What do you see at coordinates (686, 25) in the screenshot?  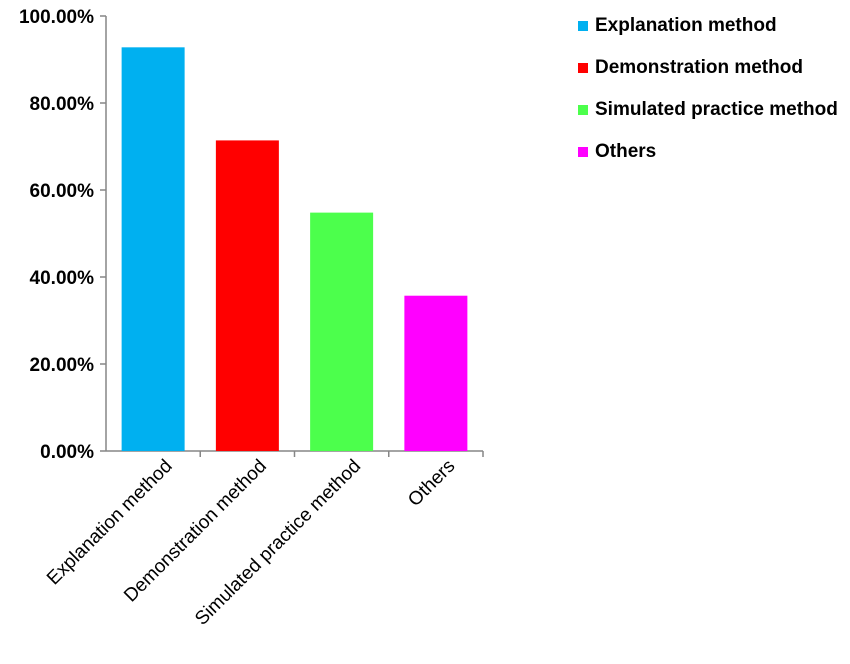 I see `legend-label: Explanation method` at bounding box center [686, 25].